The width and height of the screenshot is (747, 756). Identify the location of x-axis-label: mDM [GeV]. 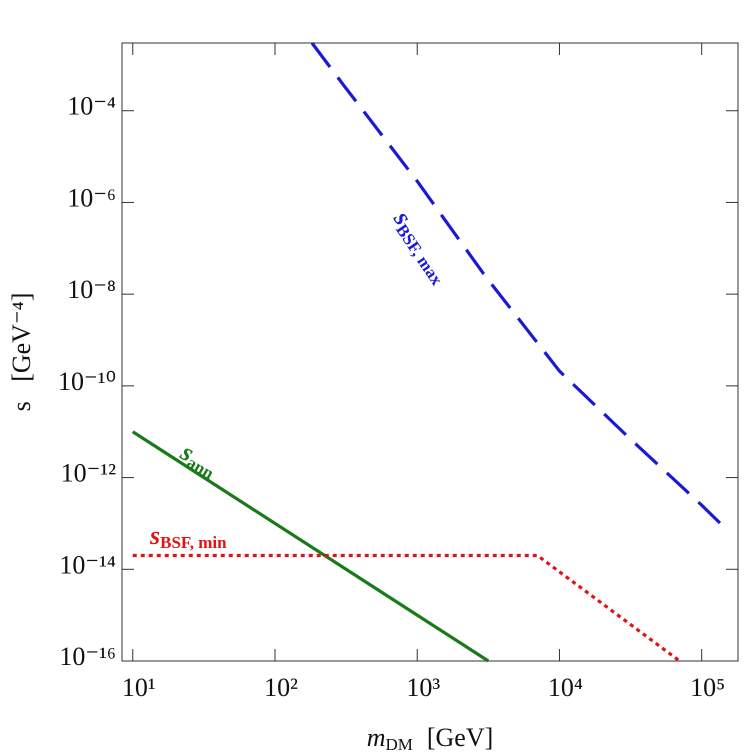
(430, 738).